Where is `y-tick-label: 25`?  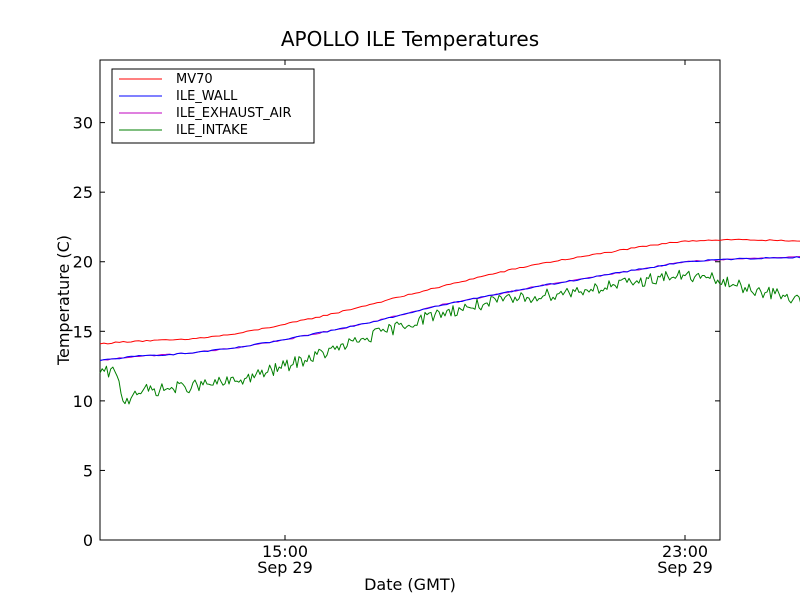
y-tick-label: 25 is located at coordinates (83, 192).